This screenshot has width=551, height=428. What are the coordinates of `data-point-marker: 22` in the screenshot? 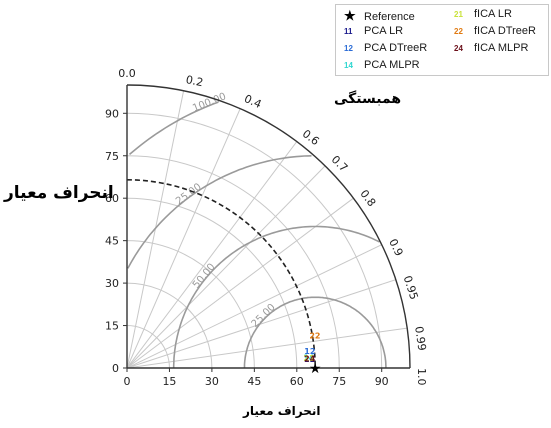 It's located at (314, 336).